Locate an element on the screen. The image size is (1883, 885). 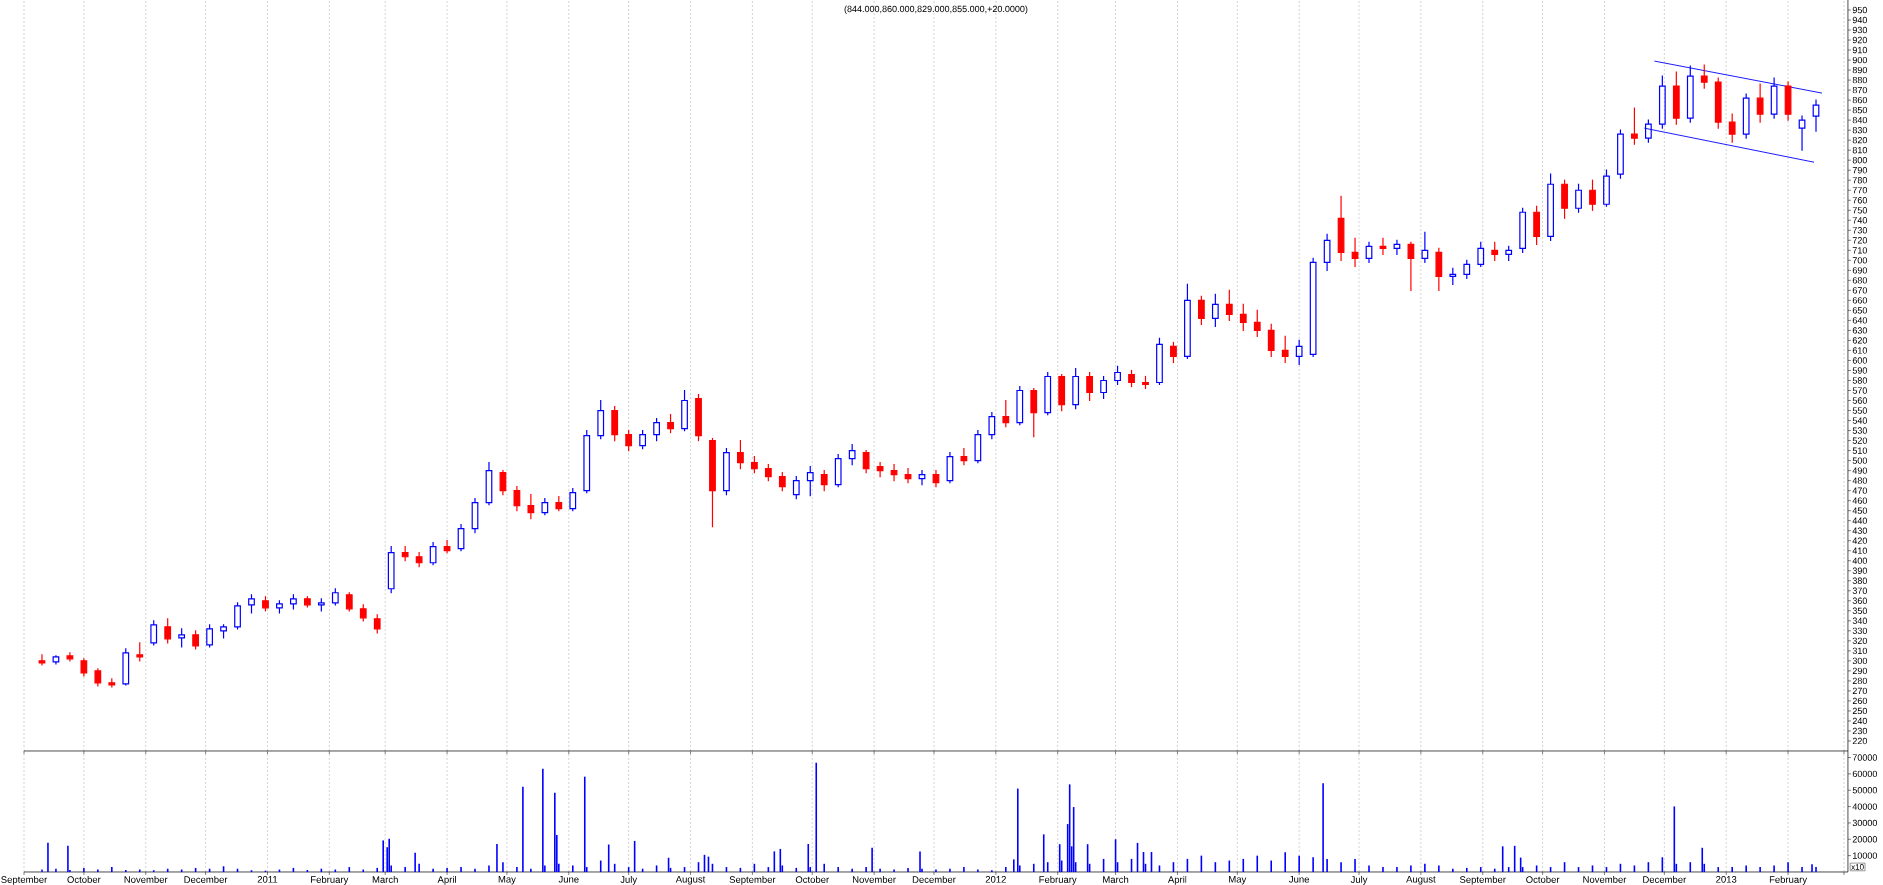
y-tick-label: 600 is located at coordinates (1859, 360).